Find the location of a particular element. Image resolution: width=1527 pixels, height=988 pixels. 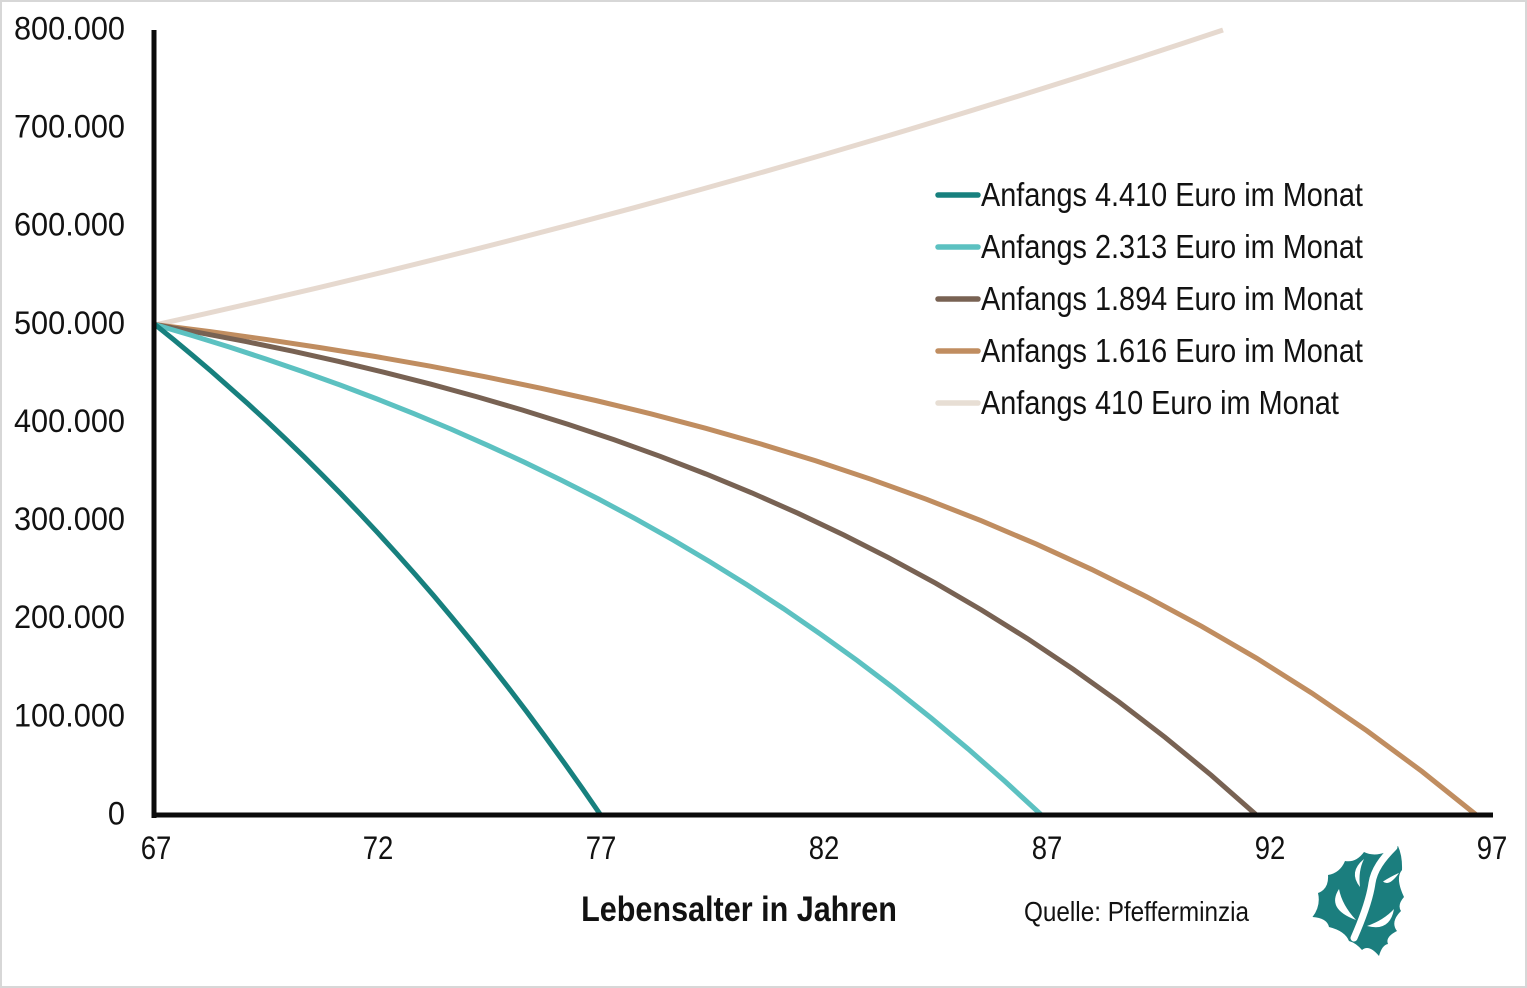

svg-text: 100.000 is located at coordinates (69, 716).